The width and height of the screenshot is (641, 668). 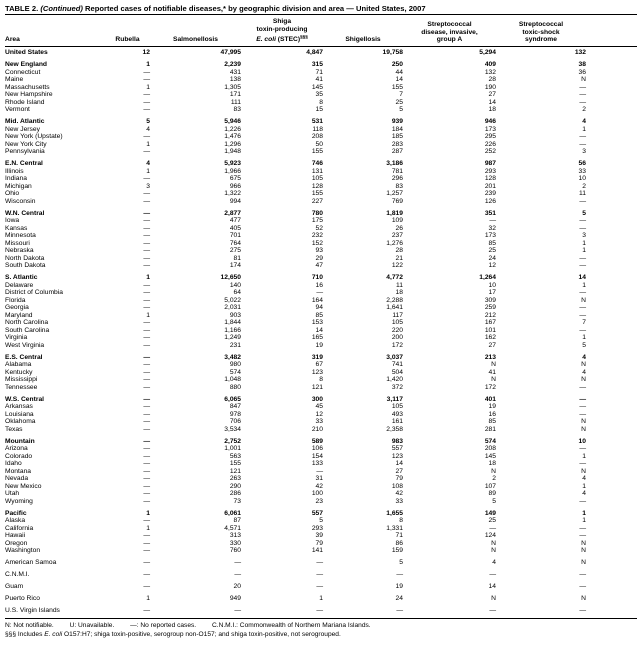 I want to click on column-header-shigellosis-label: Shigellosis, so click(x=363, y=40).